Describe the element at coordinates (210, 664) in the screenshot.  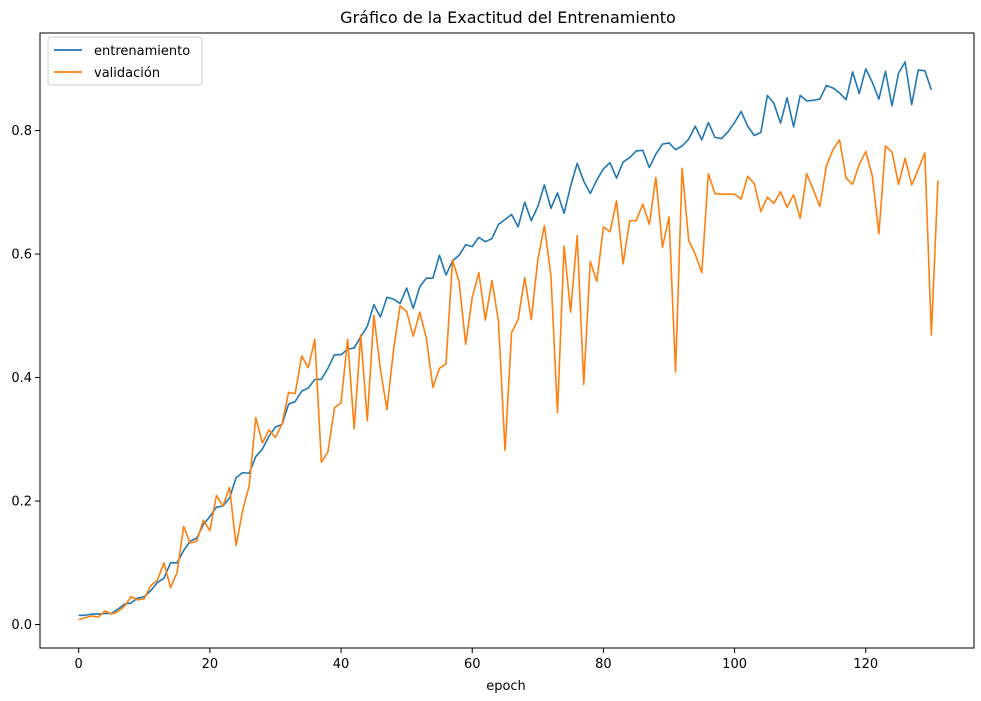
I see `x-tick-label: 20` at that location.